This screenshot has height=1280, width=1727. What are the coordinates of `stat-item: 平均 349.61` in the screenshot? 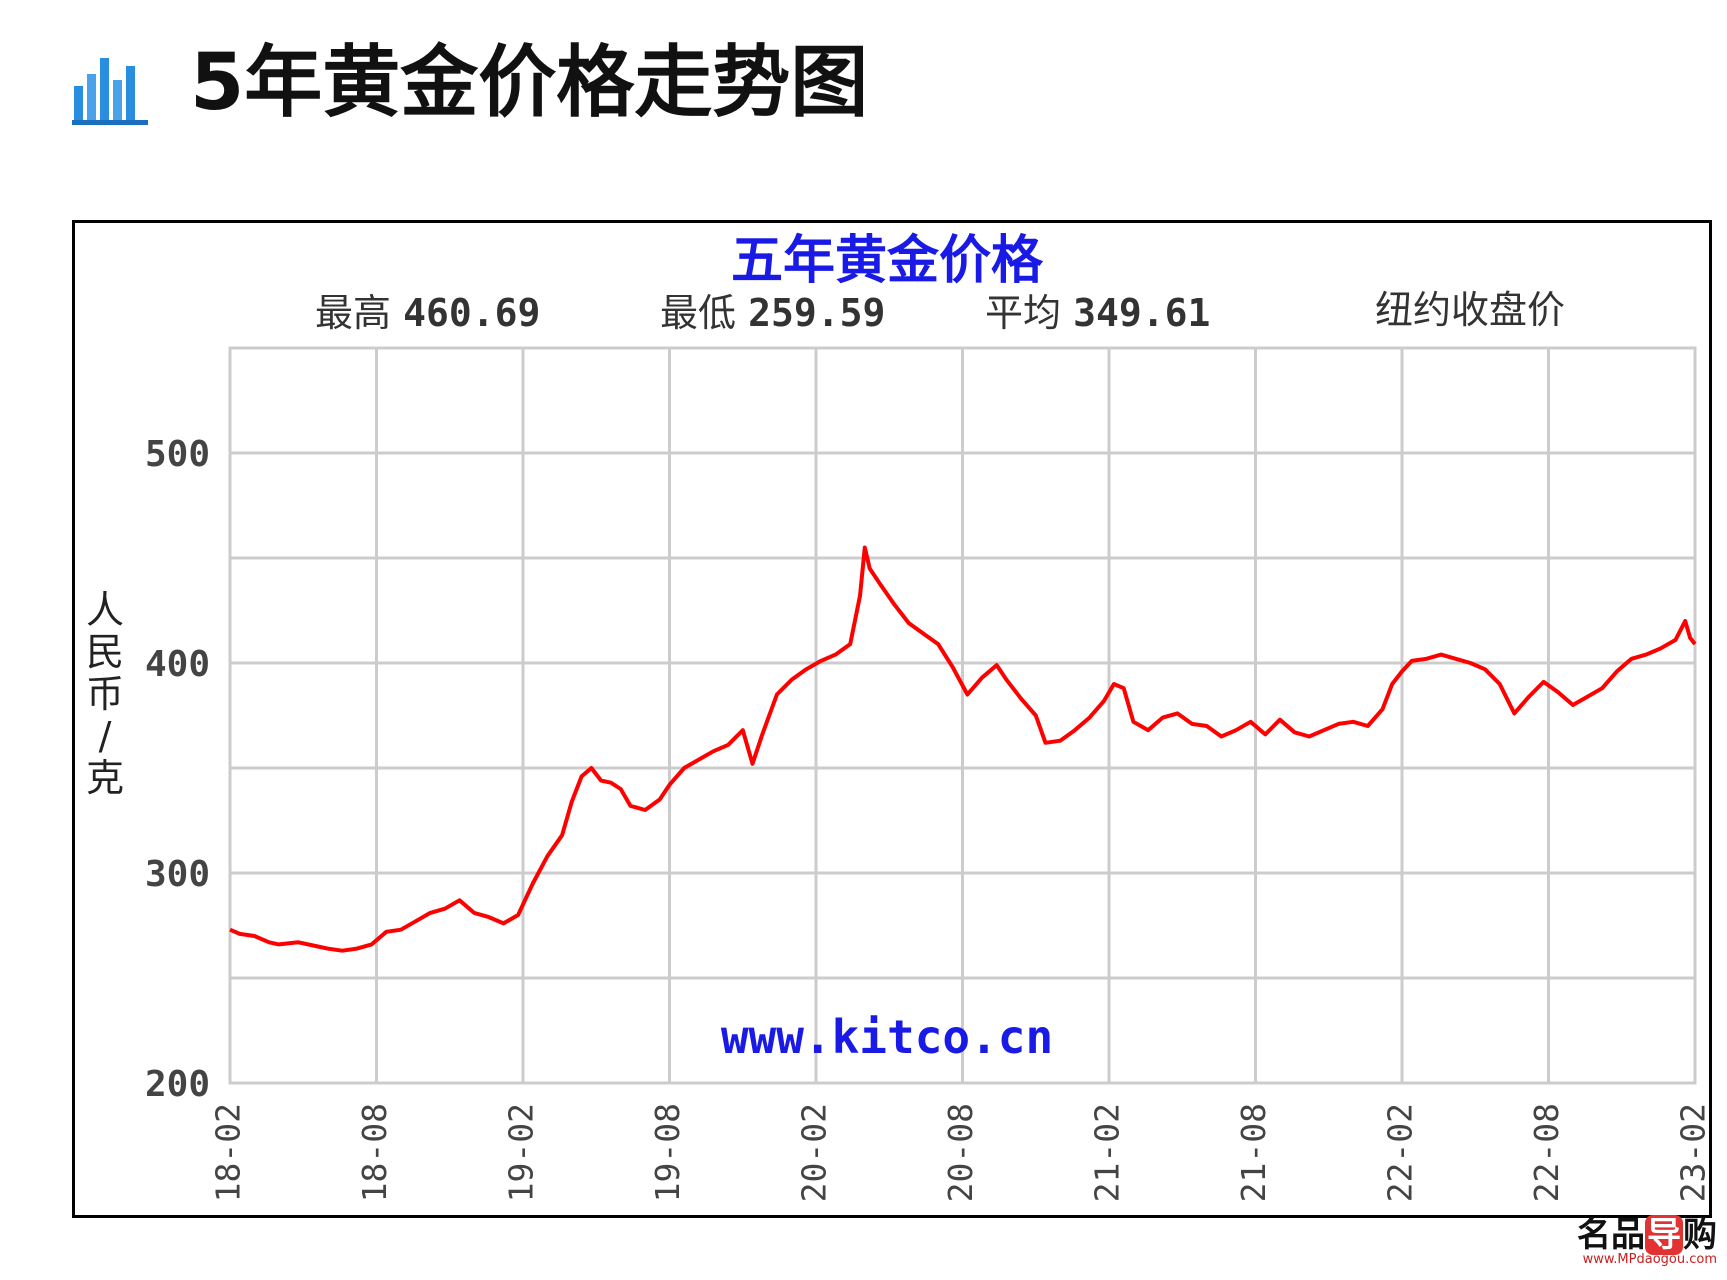 It's located at (1097, 313).